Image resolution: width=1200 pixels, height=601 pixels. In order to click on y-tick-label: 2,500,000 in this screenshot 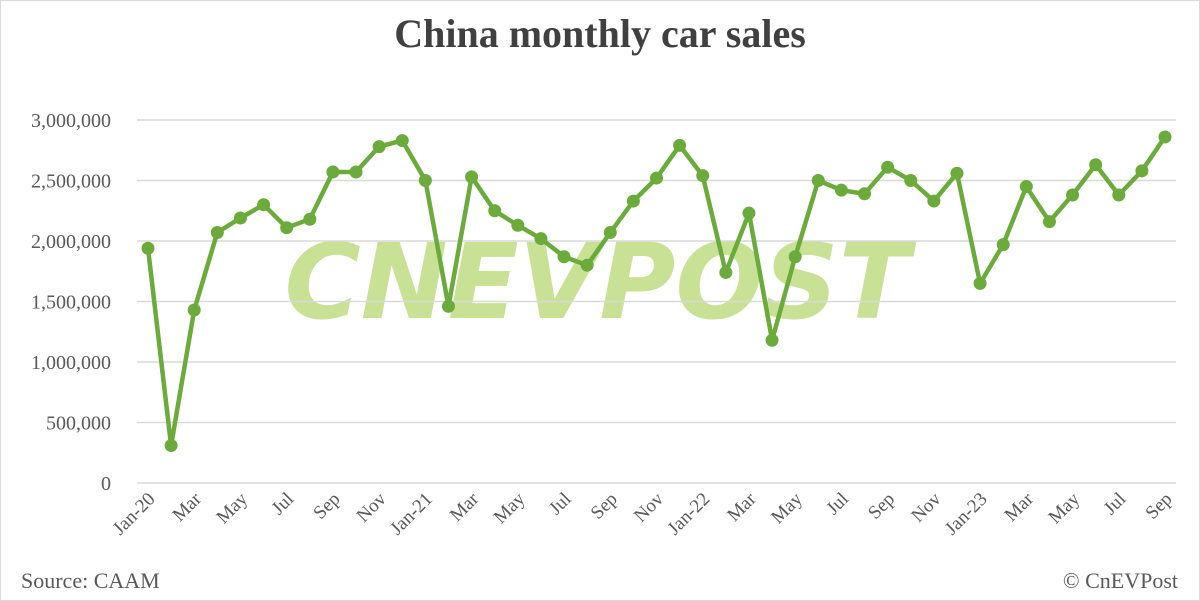, I will do `click(71, 182)`.